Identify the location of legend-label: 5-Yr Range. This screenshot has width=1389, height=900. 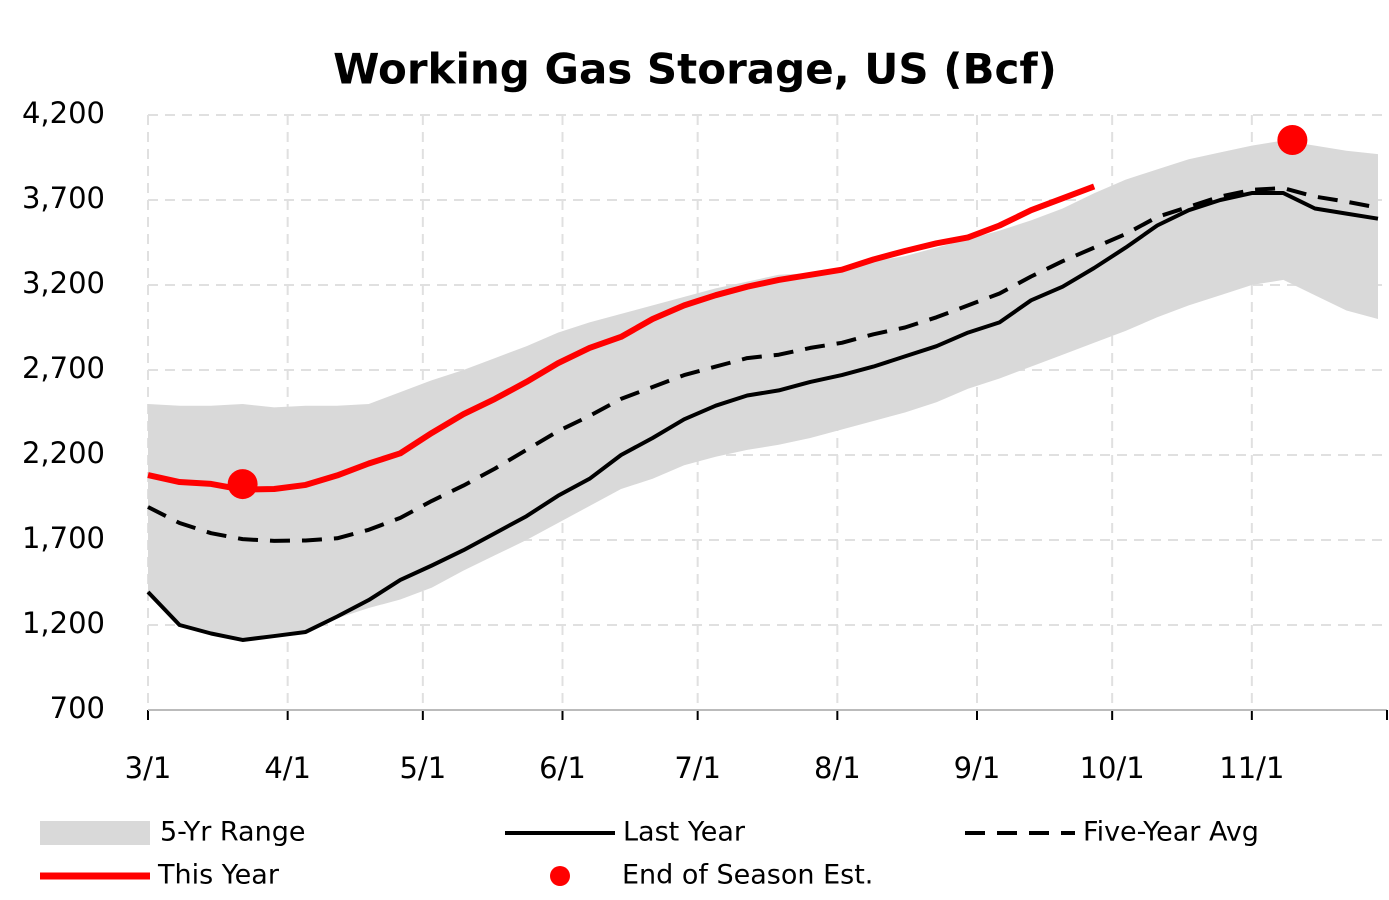
(232, 832).